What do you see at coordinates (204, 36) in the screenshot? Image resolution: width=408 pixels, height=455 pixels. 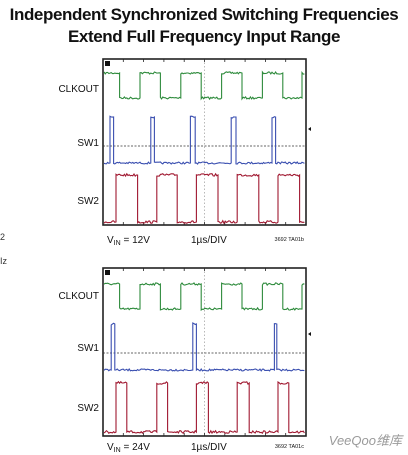 I see `chart-title-line2: Extend Full Frequency Input Range` at bounding box center [204, 36].